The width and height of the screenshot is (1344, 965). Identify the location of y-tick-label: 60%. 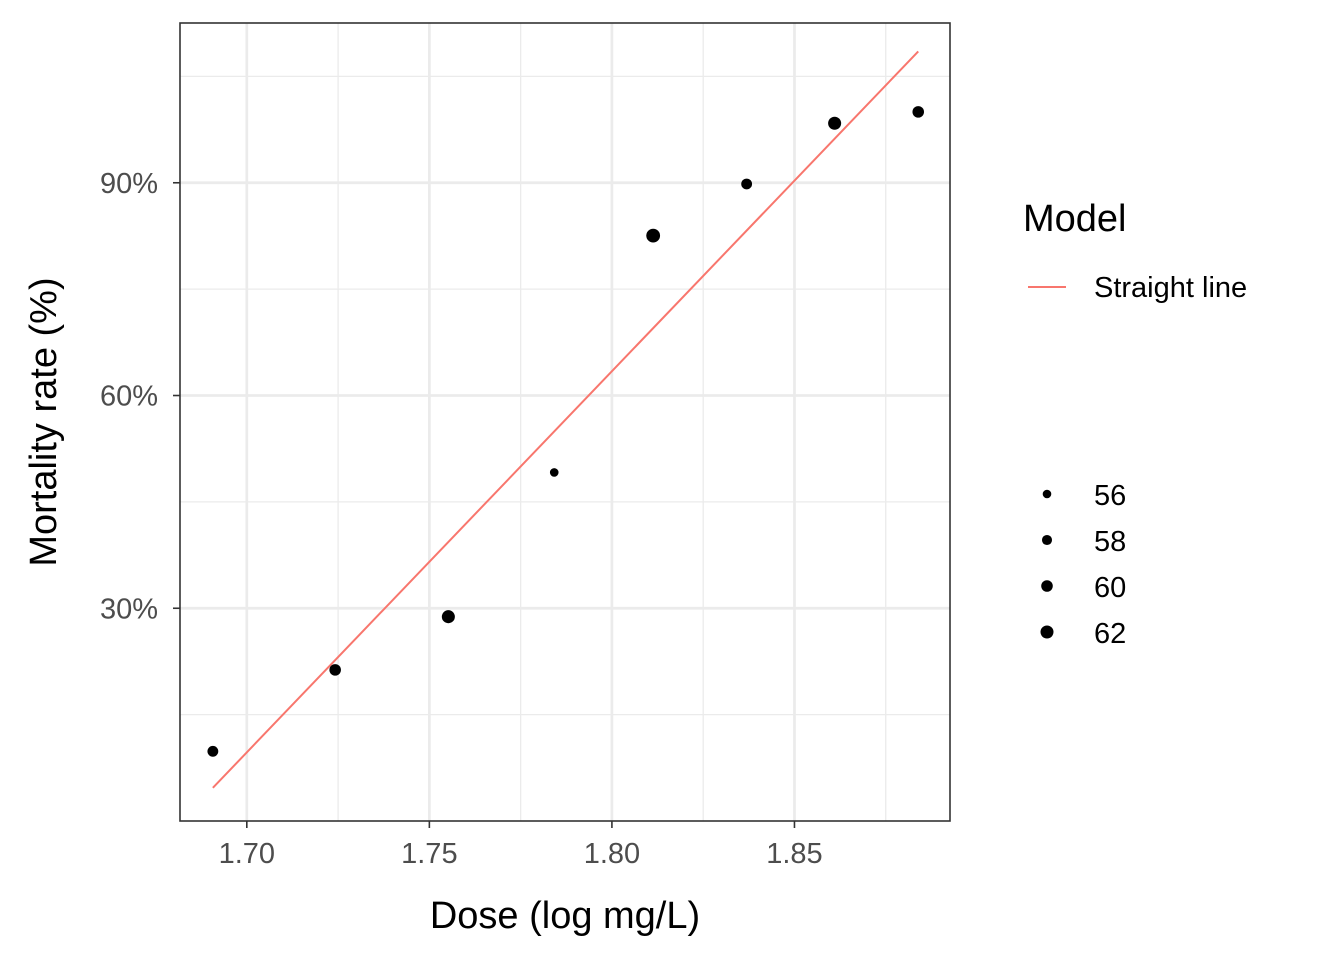
(129, 397).